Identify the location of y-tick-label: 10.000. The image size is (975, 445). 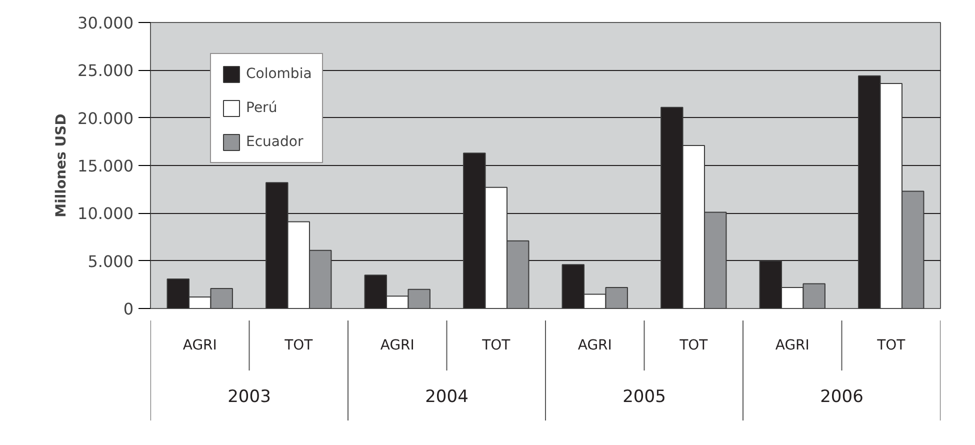
(106, 214).